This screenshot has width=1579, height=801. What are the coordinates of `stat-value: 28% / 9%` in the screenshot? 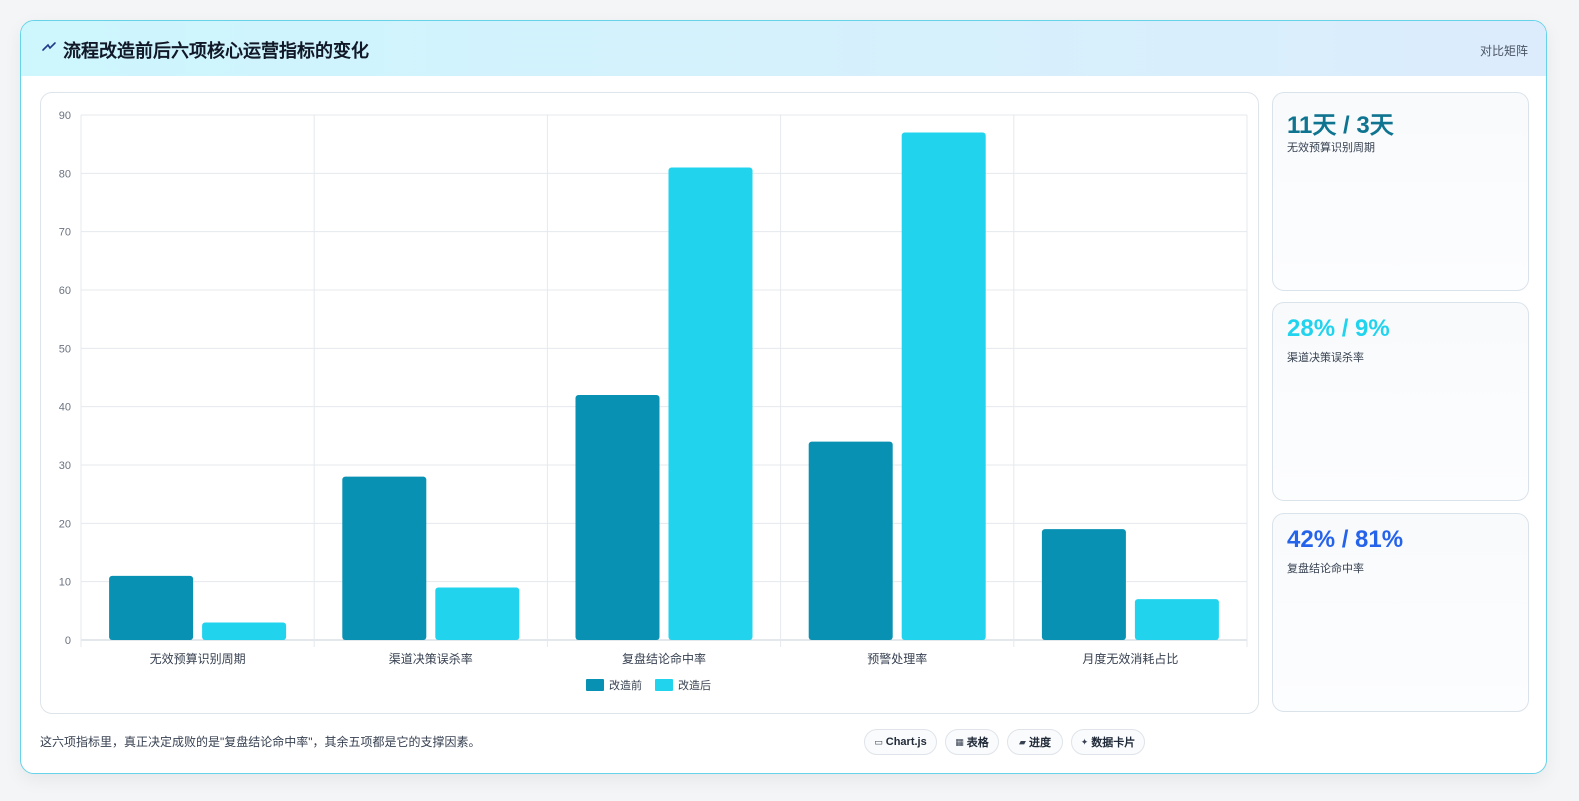 It's located at (1338, 328).